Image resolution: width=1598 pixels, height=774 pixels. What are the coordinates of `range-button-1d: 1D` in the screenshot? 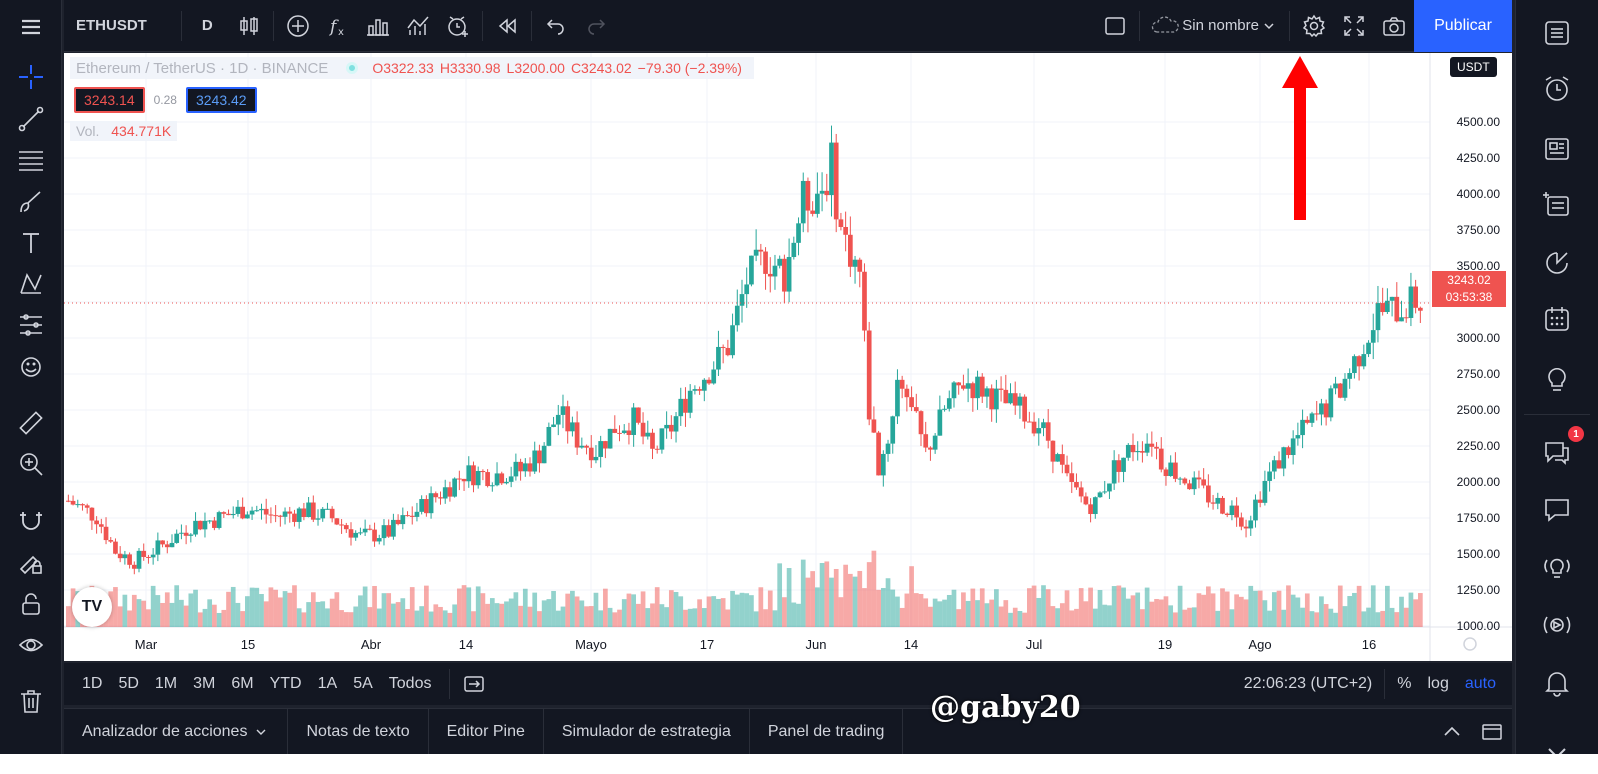 It's located at (92, 683).